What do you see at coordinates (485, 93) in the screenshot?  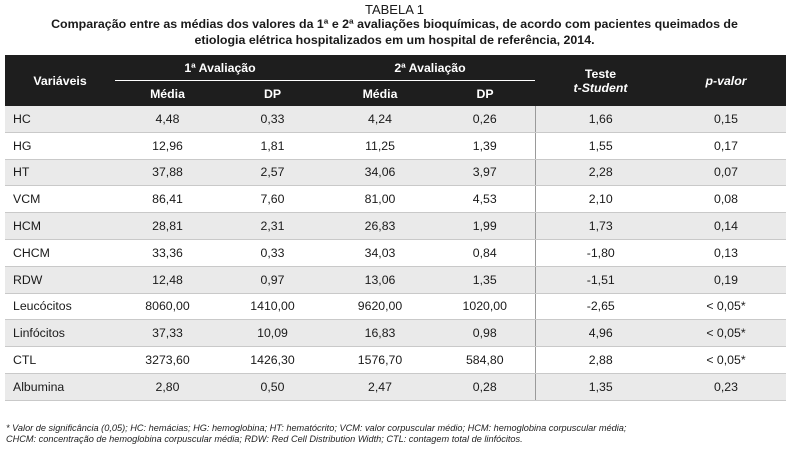 I see `header-dp-2: DP` at bounding box center [485, 93].